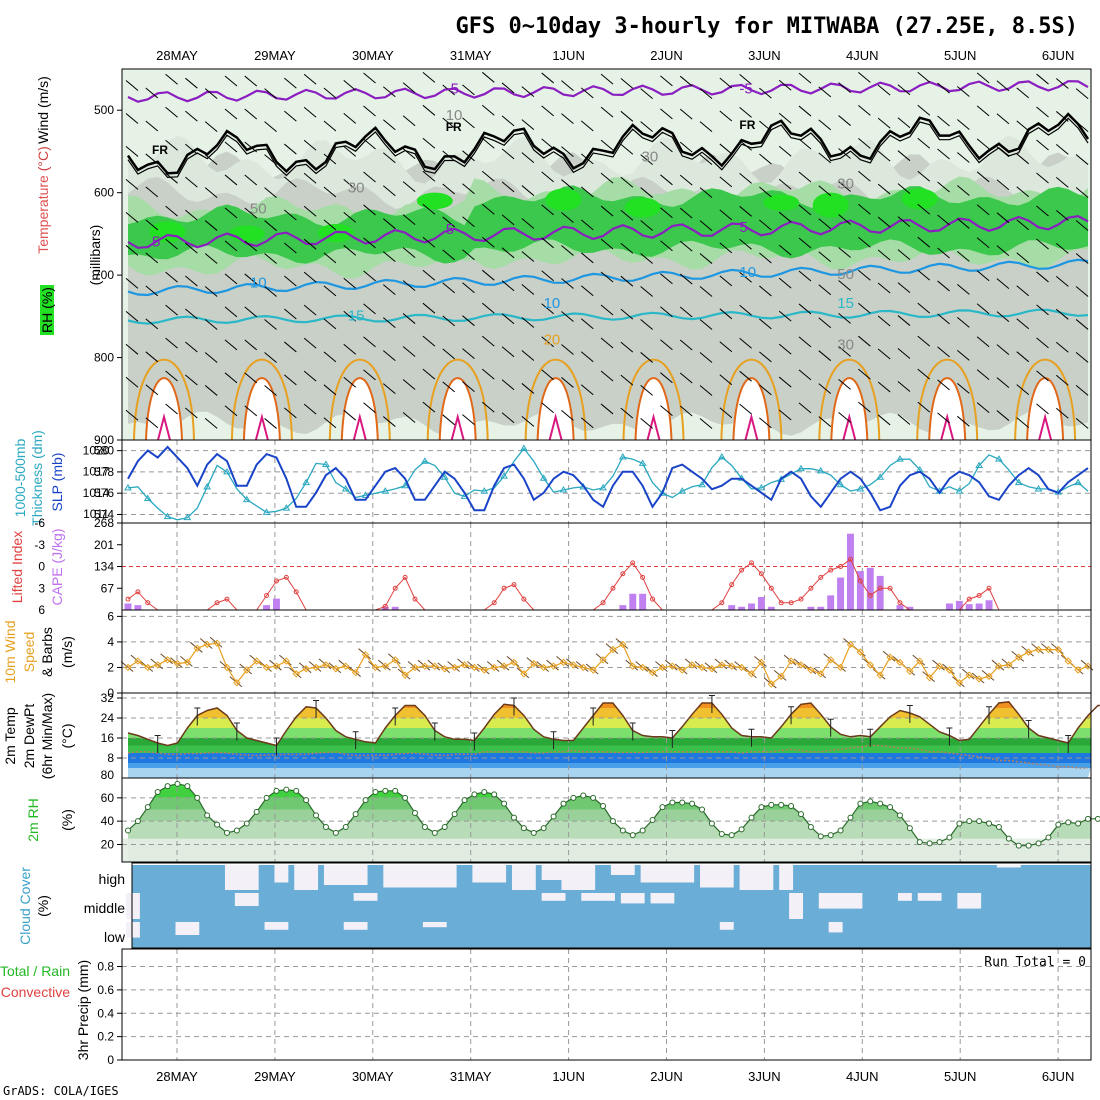 Image resolution: width=1100 pixels, height=1100 pixels. Describe the element at coordinates (607, 756) in the screenshot. I see `dewpoint-line` at that location.